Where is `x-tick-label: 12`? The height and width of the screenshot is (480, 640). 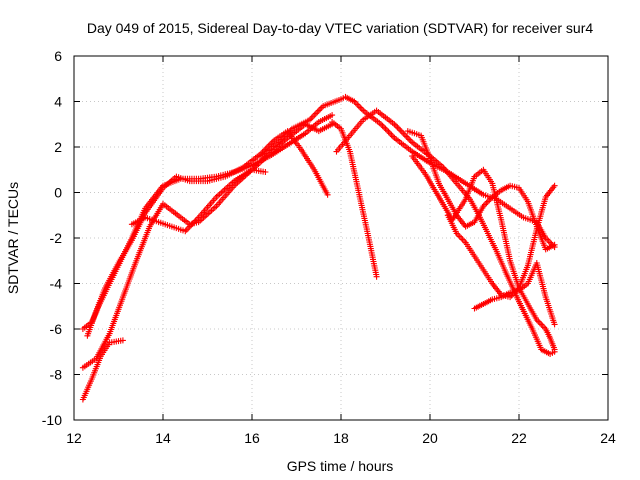
x-tick-label: 12 is located at coordinates (74, 438).